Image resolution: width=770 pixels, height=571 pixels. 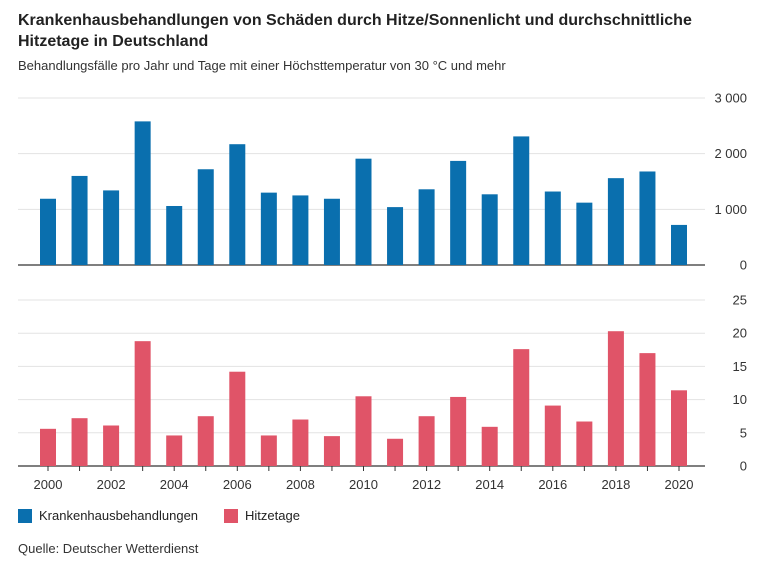 I want to click on heat-y-tick-label: 15, so click(x=740, y=366).